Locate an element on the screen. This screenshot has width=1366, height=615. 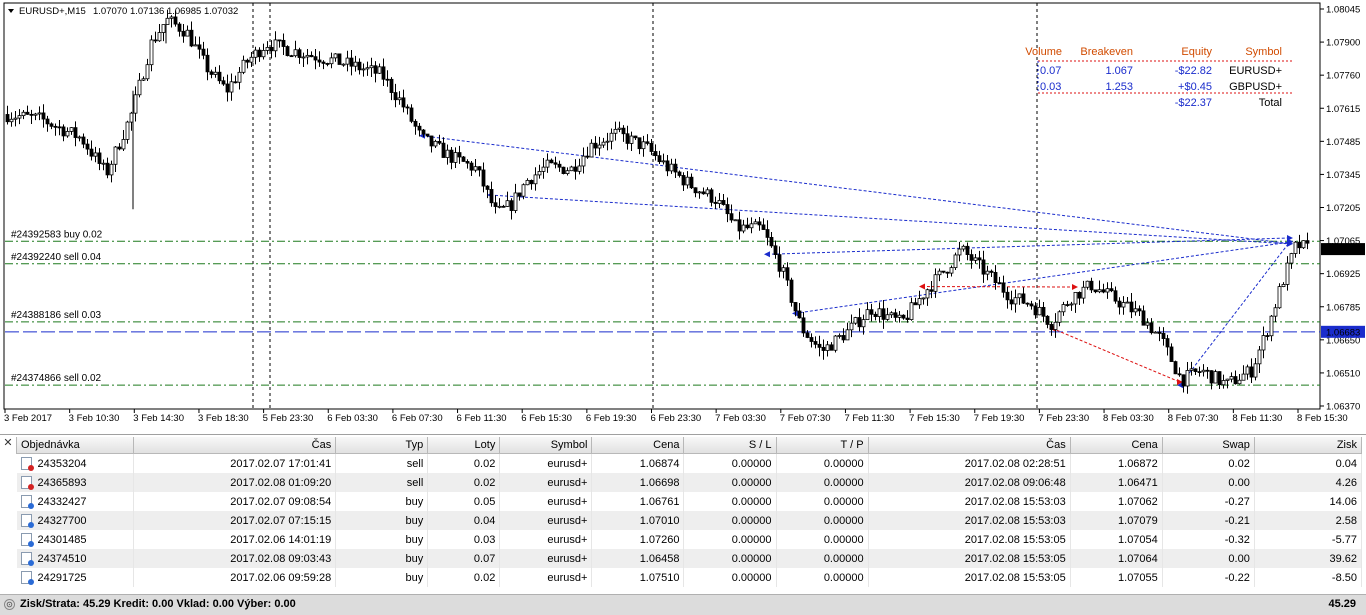
col-header-close-time: Čas is located at coordinates (969, 445).